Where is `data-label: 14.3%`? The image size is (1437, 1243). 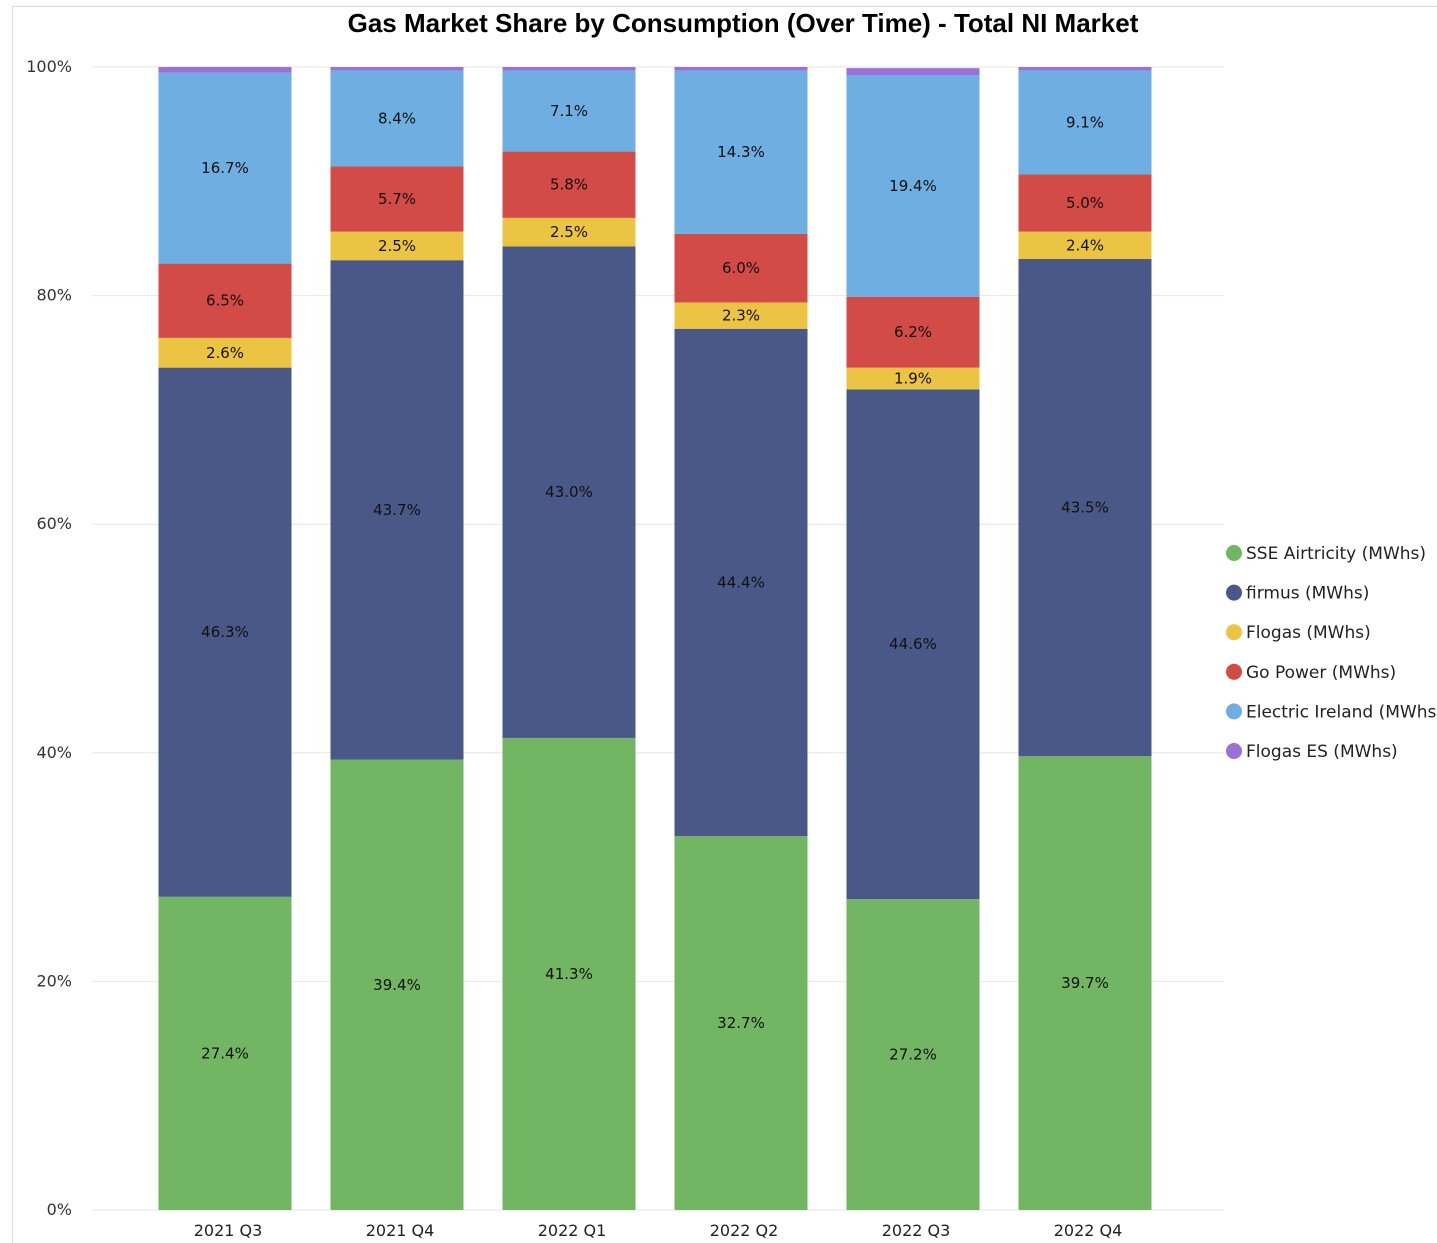
data-label: 14.3% is located at coordinates (741, 152).